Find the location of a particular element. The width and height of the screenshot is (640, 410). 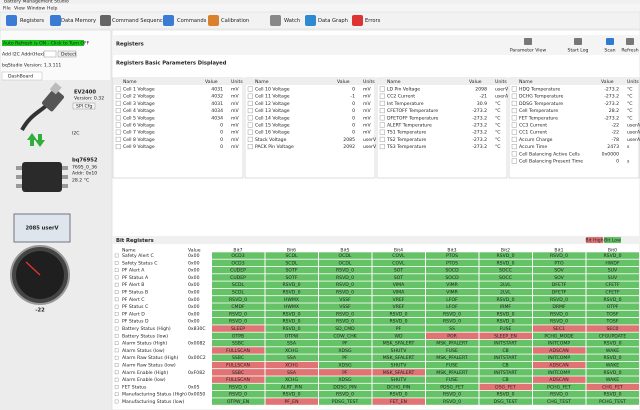

bit-register-name: Alarm Raw Status (low) is located at coordinates (149, 366).